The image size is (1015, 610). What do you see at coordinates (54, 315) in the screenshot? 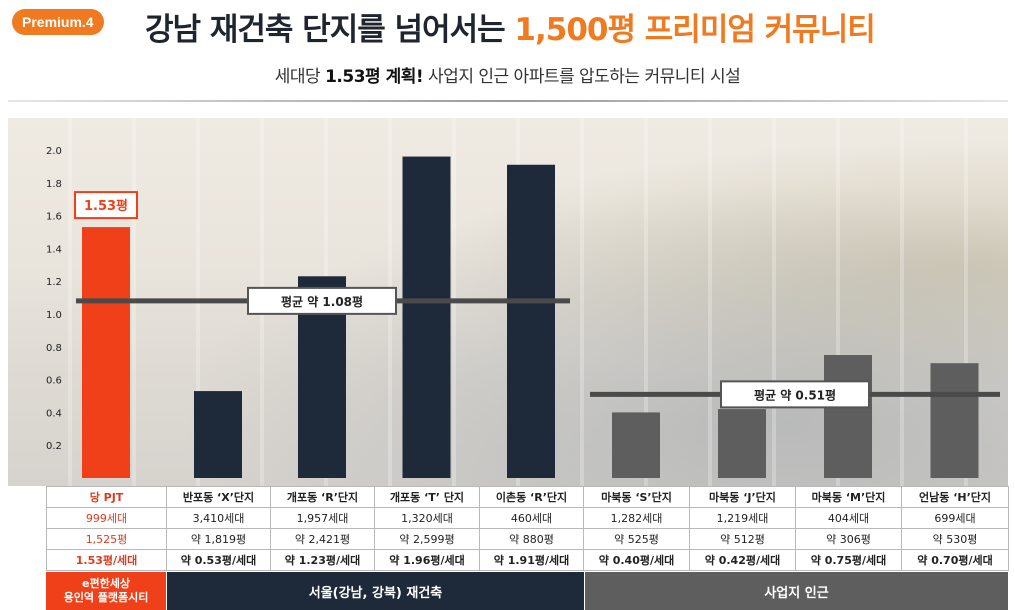
I see `y-tick-label: 1.0` at bounding box center [54, 315].